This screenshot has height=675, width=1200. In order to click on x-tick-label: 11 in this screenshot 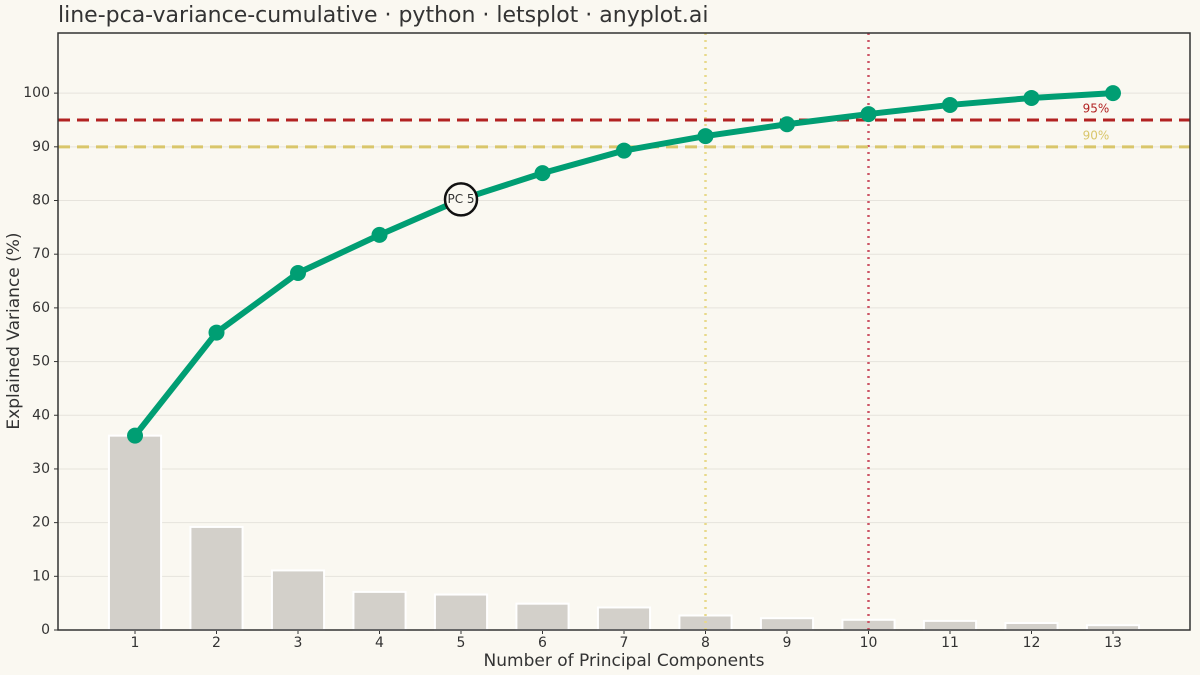, I will do `click(950, 643)`.